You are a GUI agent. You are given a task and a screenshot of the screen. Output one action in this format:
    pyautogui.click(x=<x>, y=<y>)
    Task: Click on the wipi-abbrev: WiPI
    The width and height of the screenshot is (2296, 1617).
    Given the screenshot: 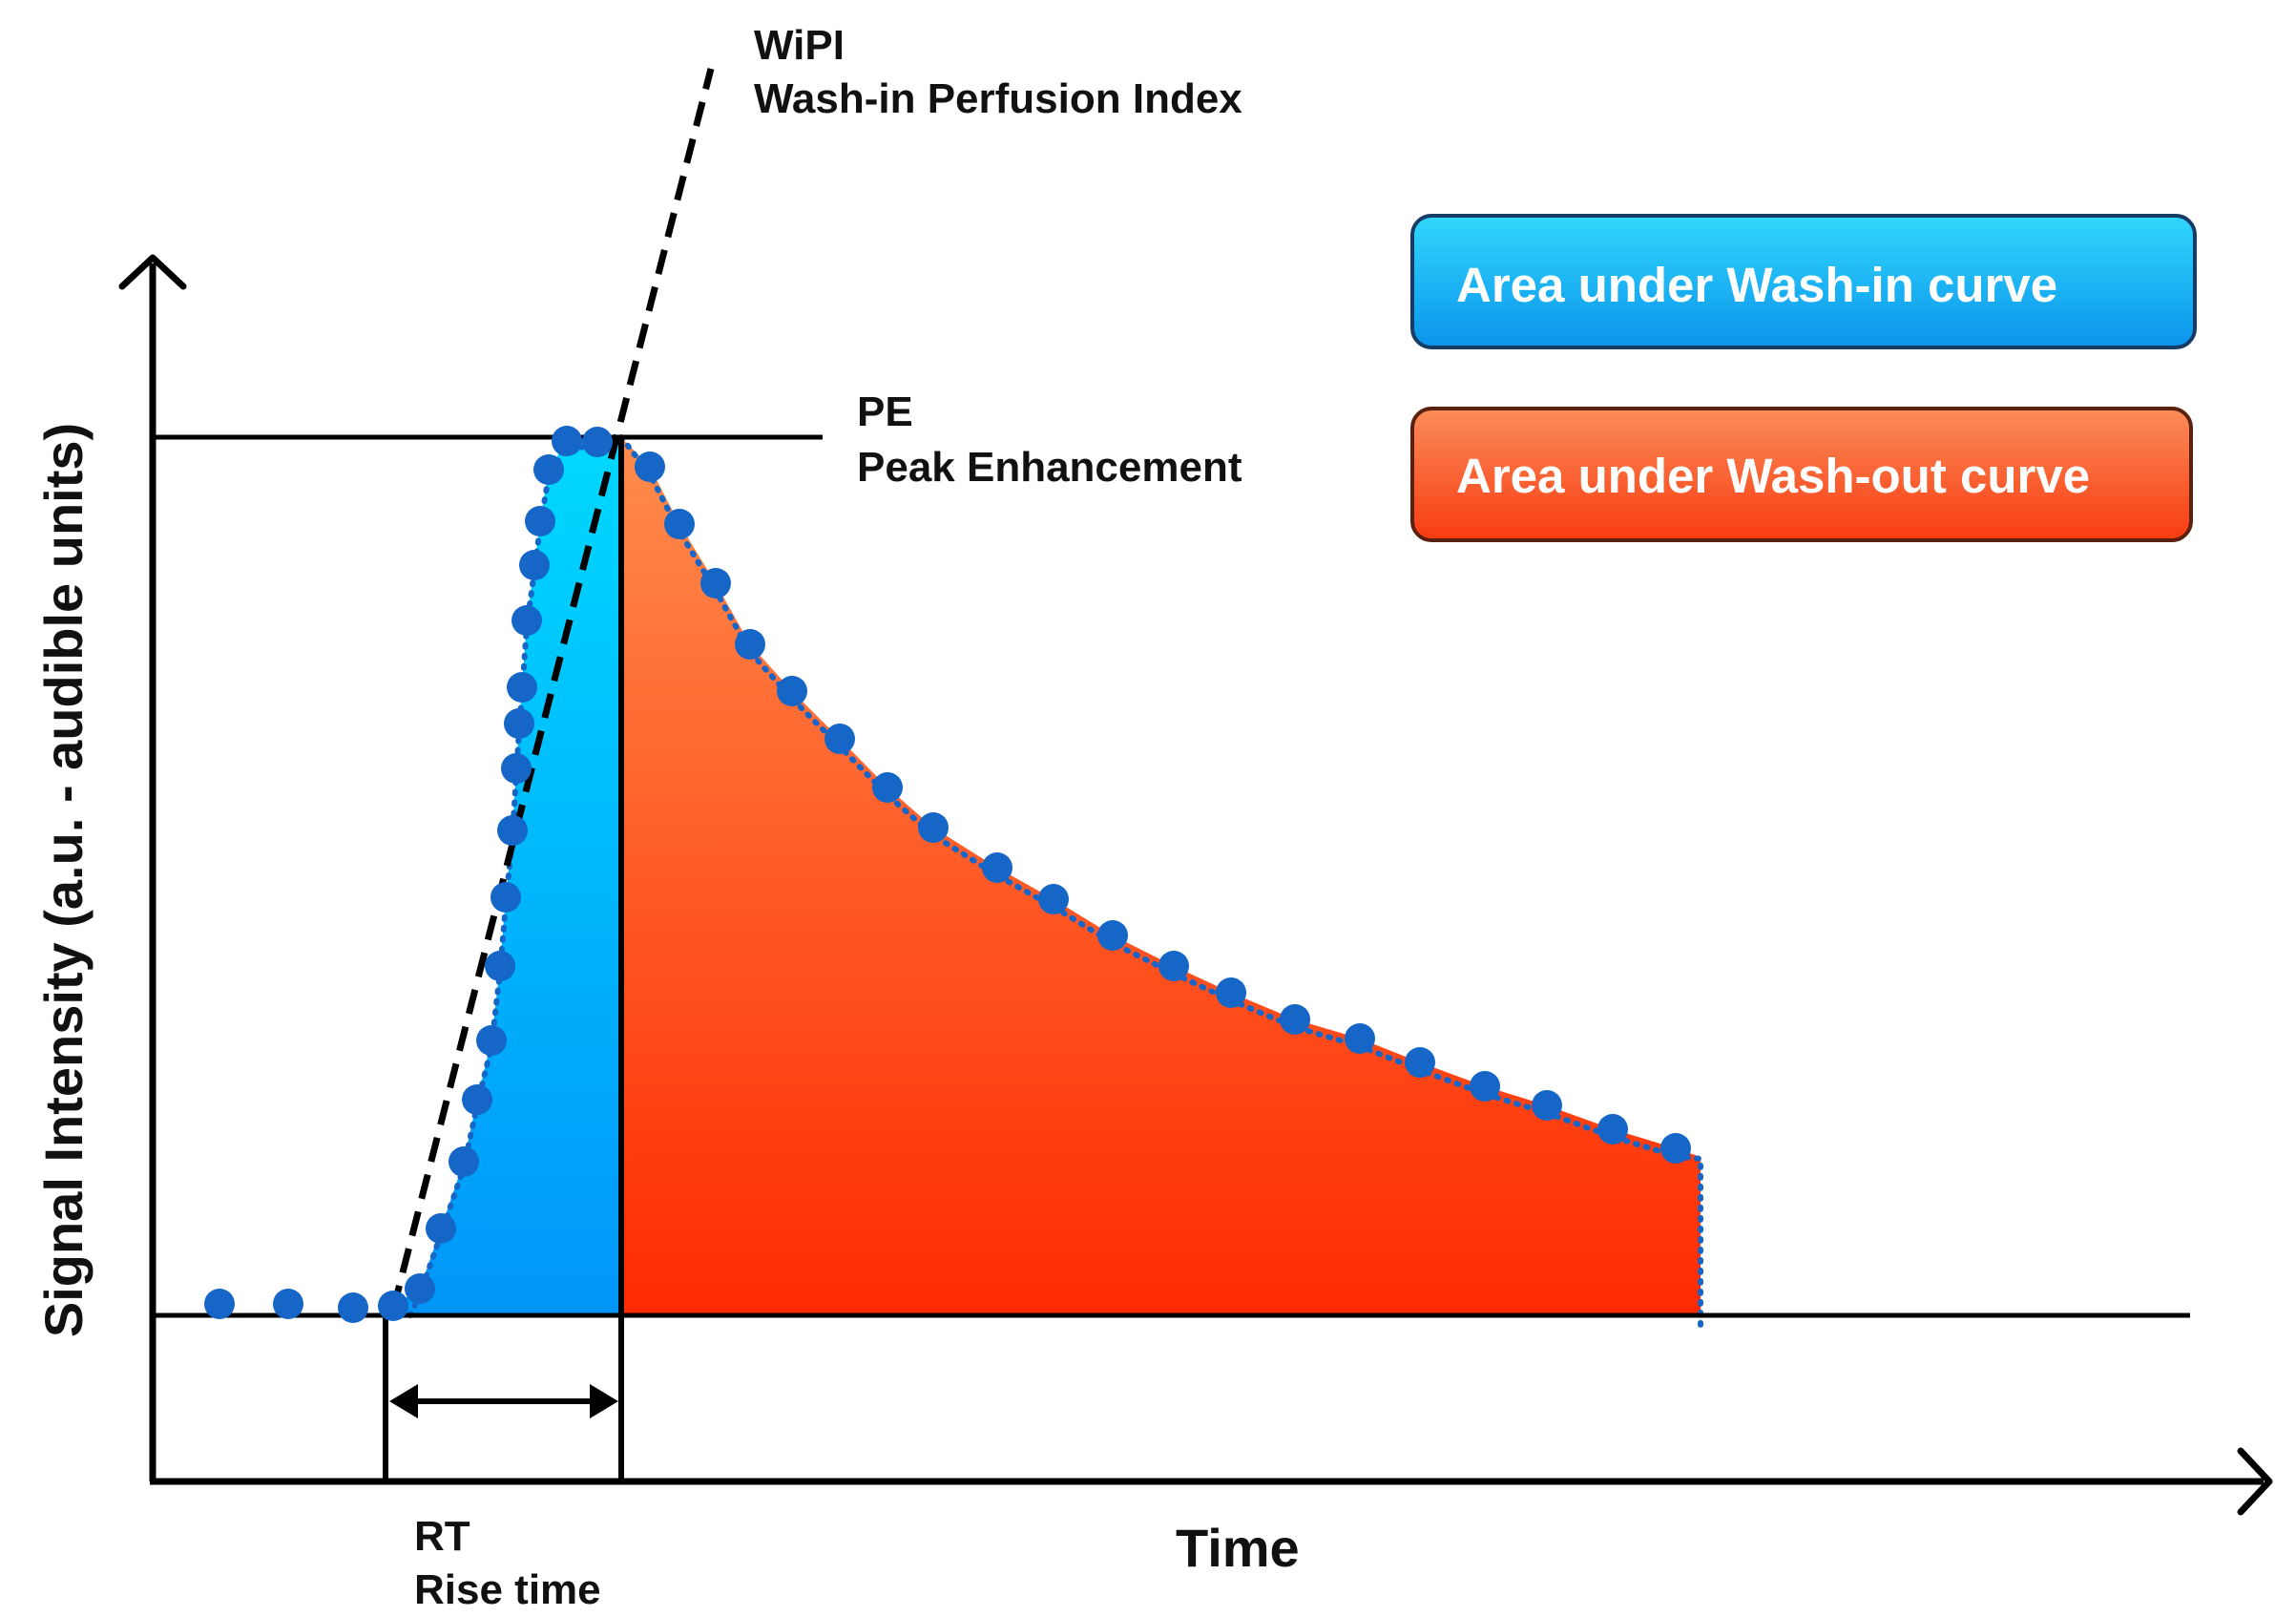 What is the action you would take?
    pyautogui.click(x=800, y=46)
    